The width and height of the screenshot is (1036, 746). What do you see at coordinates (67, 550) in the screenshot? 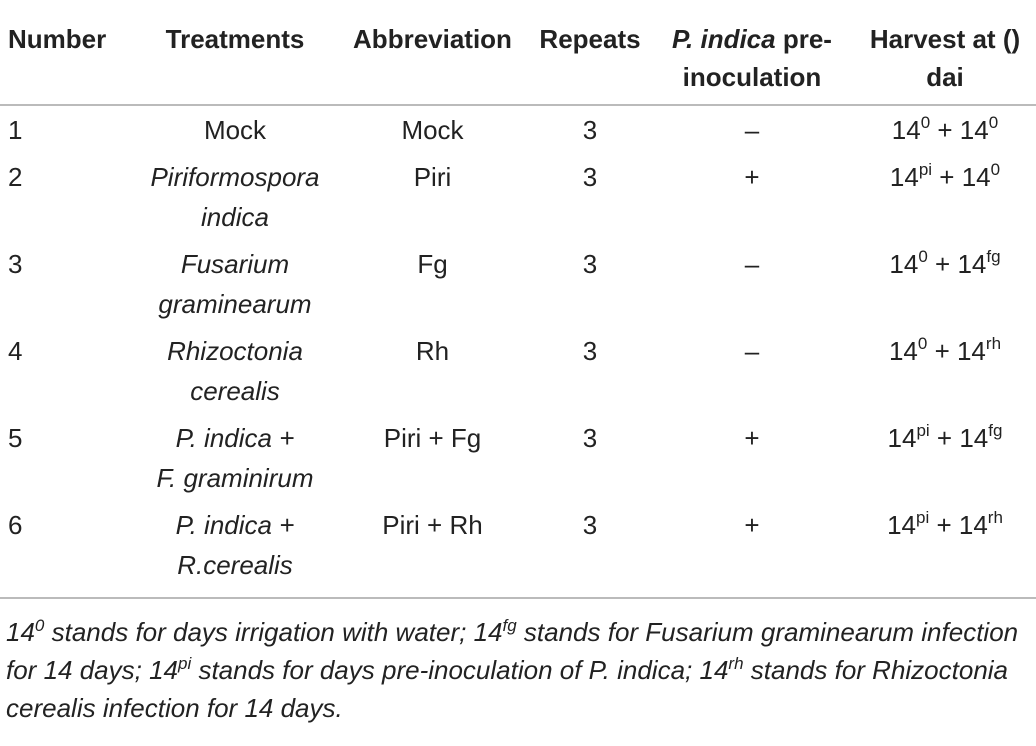
I see `number-cell: 6` at bounding box center [67, 550].